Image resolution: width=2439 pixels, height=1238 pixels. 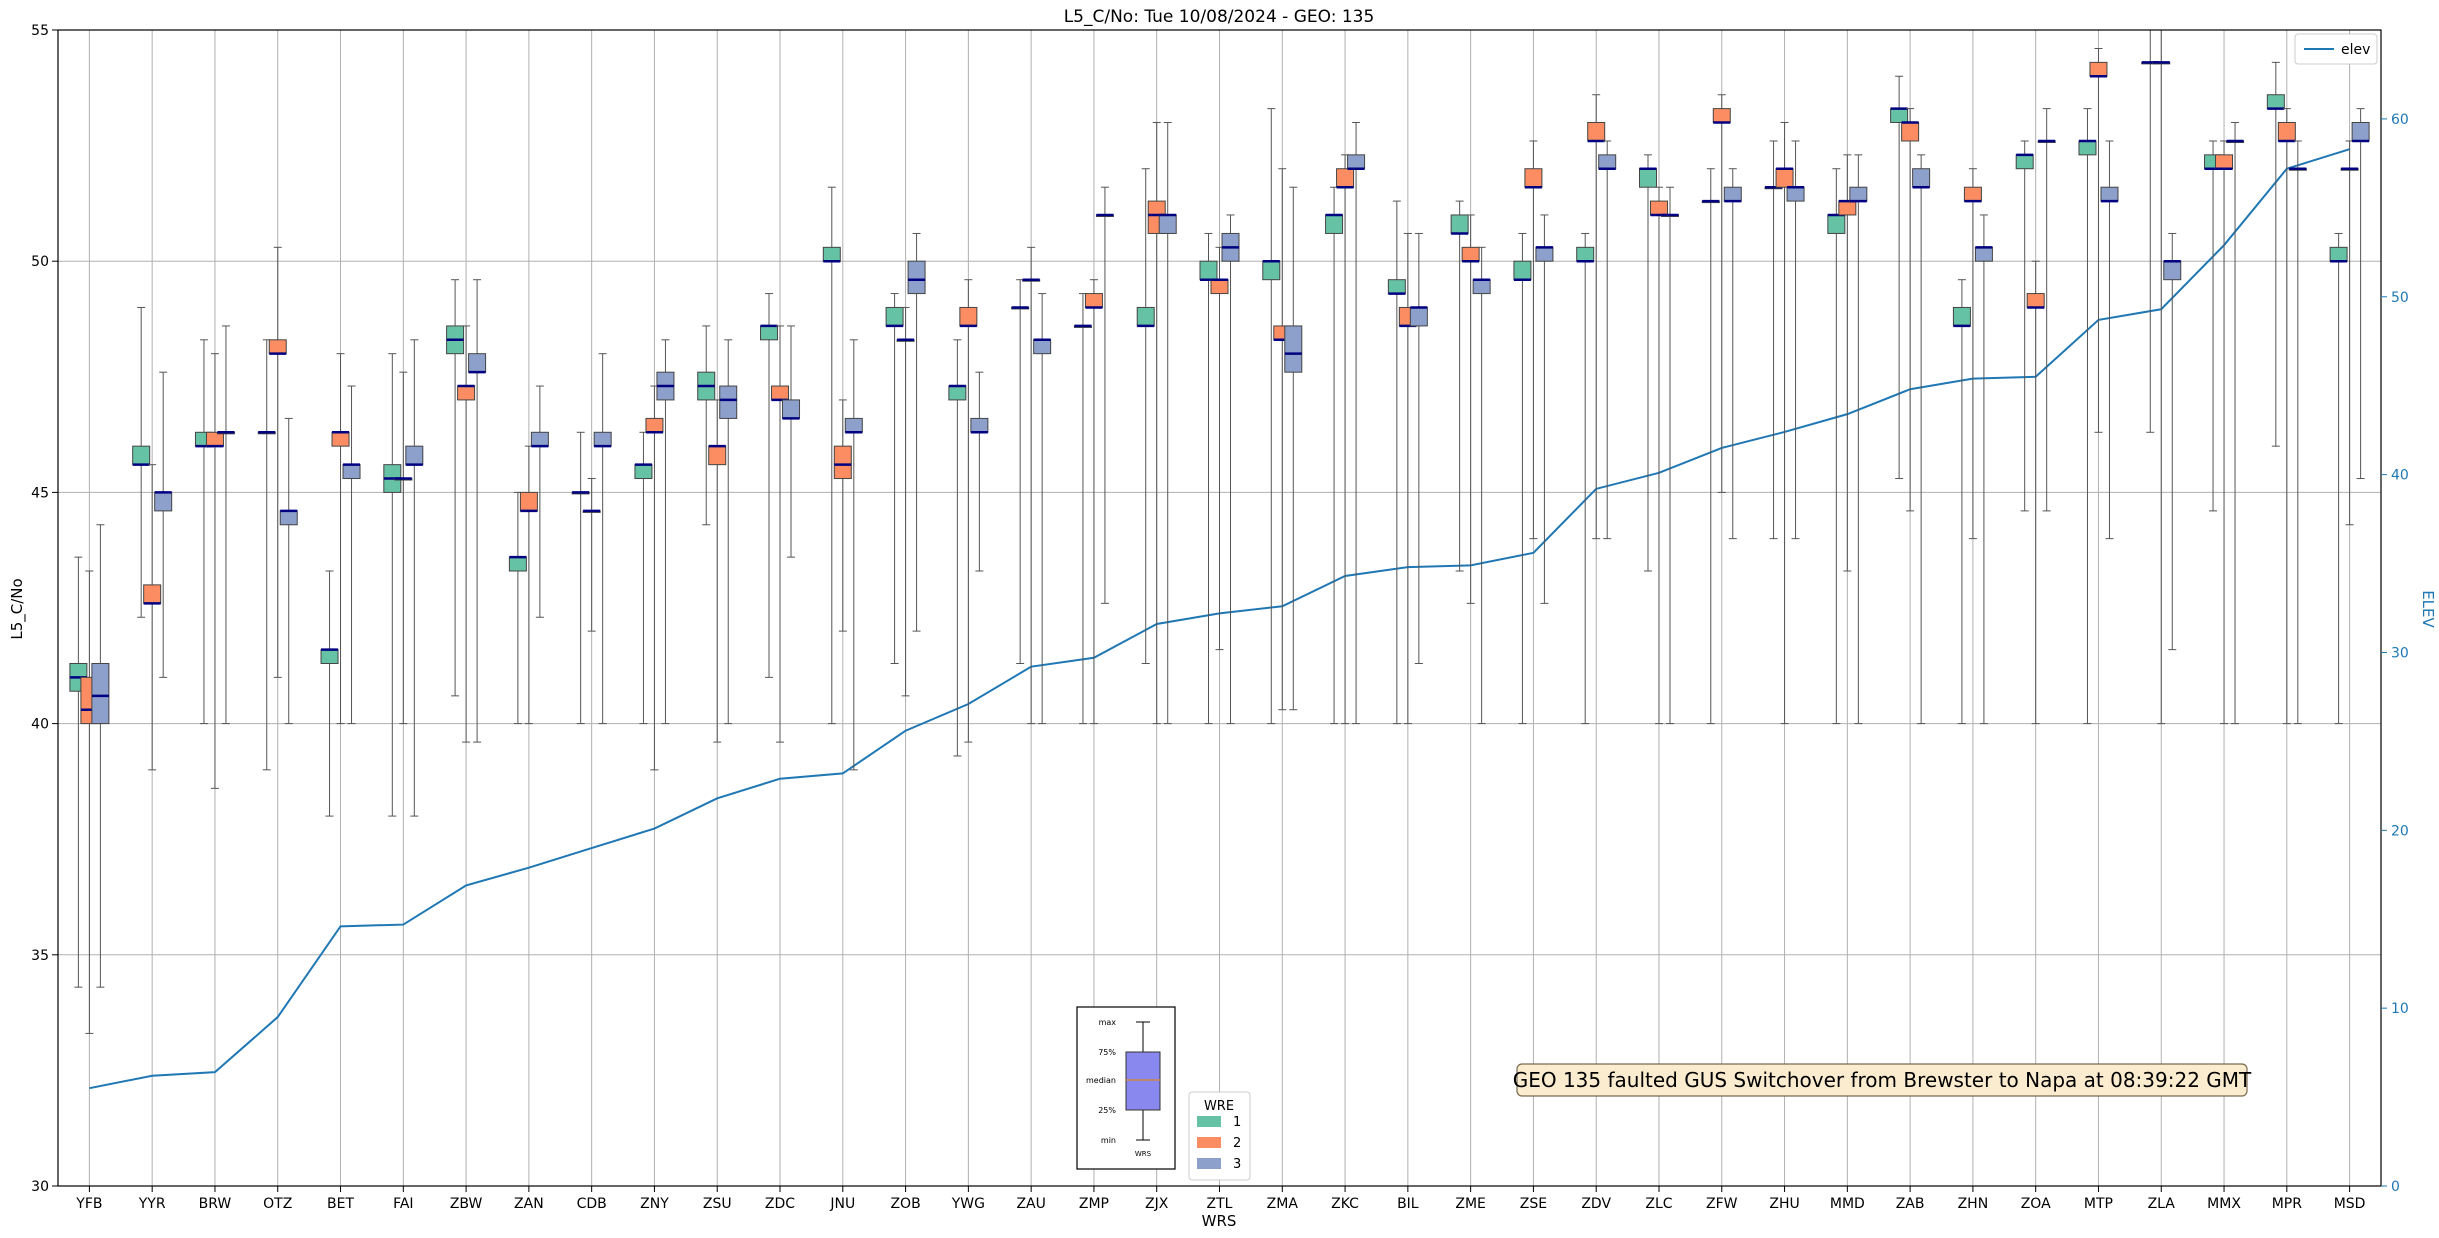 I want to click on y2-tick-label: 60, so click(x=2400, y=120).